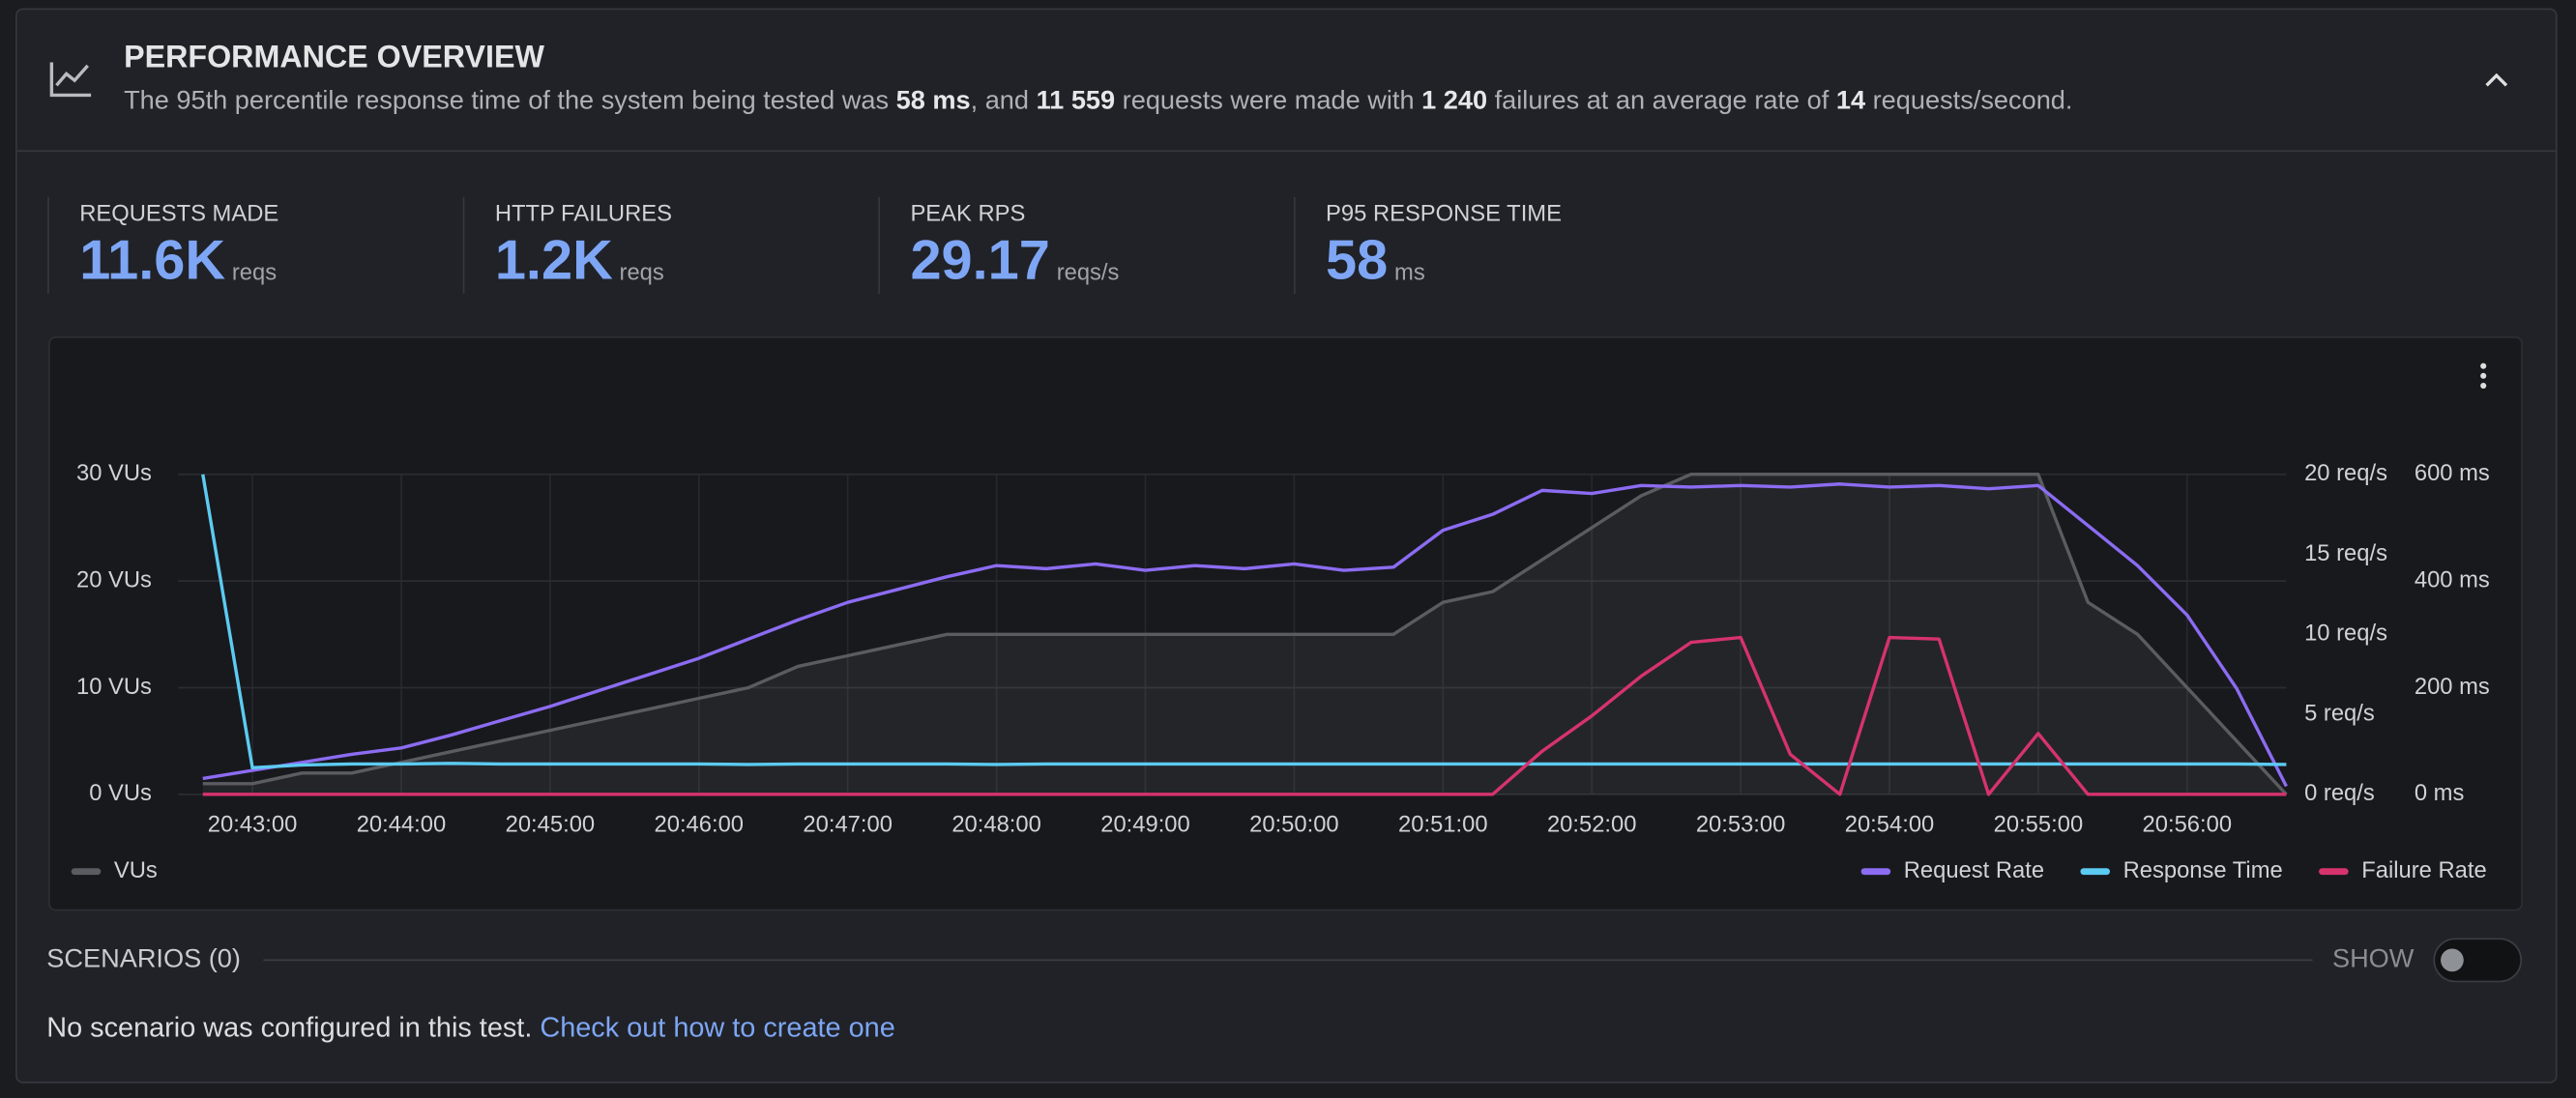 Image resolution: width=2576 pixels, height=1098 pixels. I want to click on x-tick-label: 20:53:00, so click(1741, 824).